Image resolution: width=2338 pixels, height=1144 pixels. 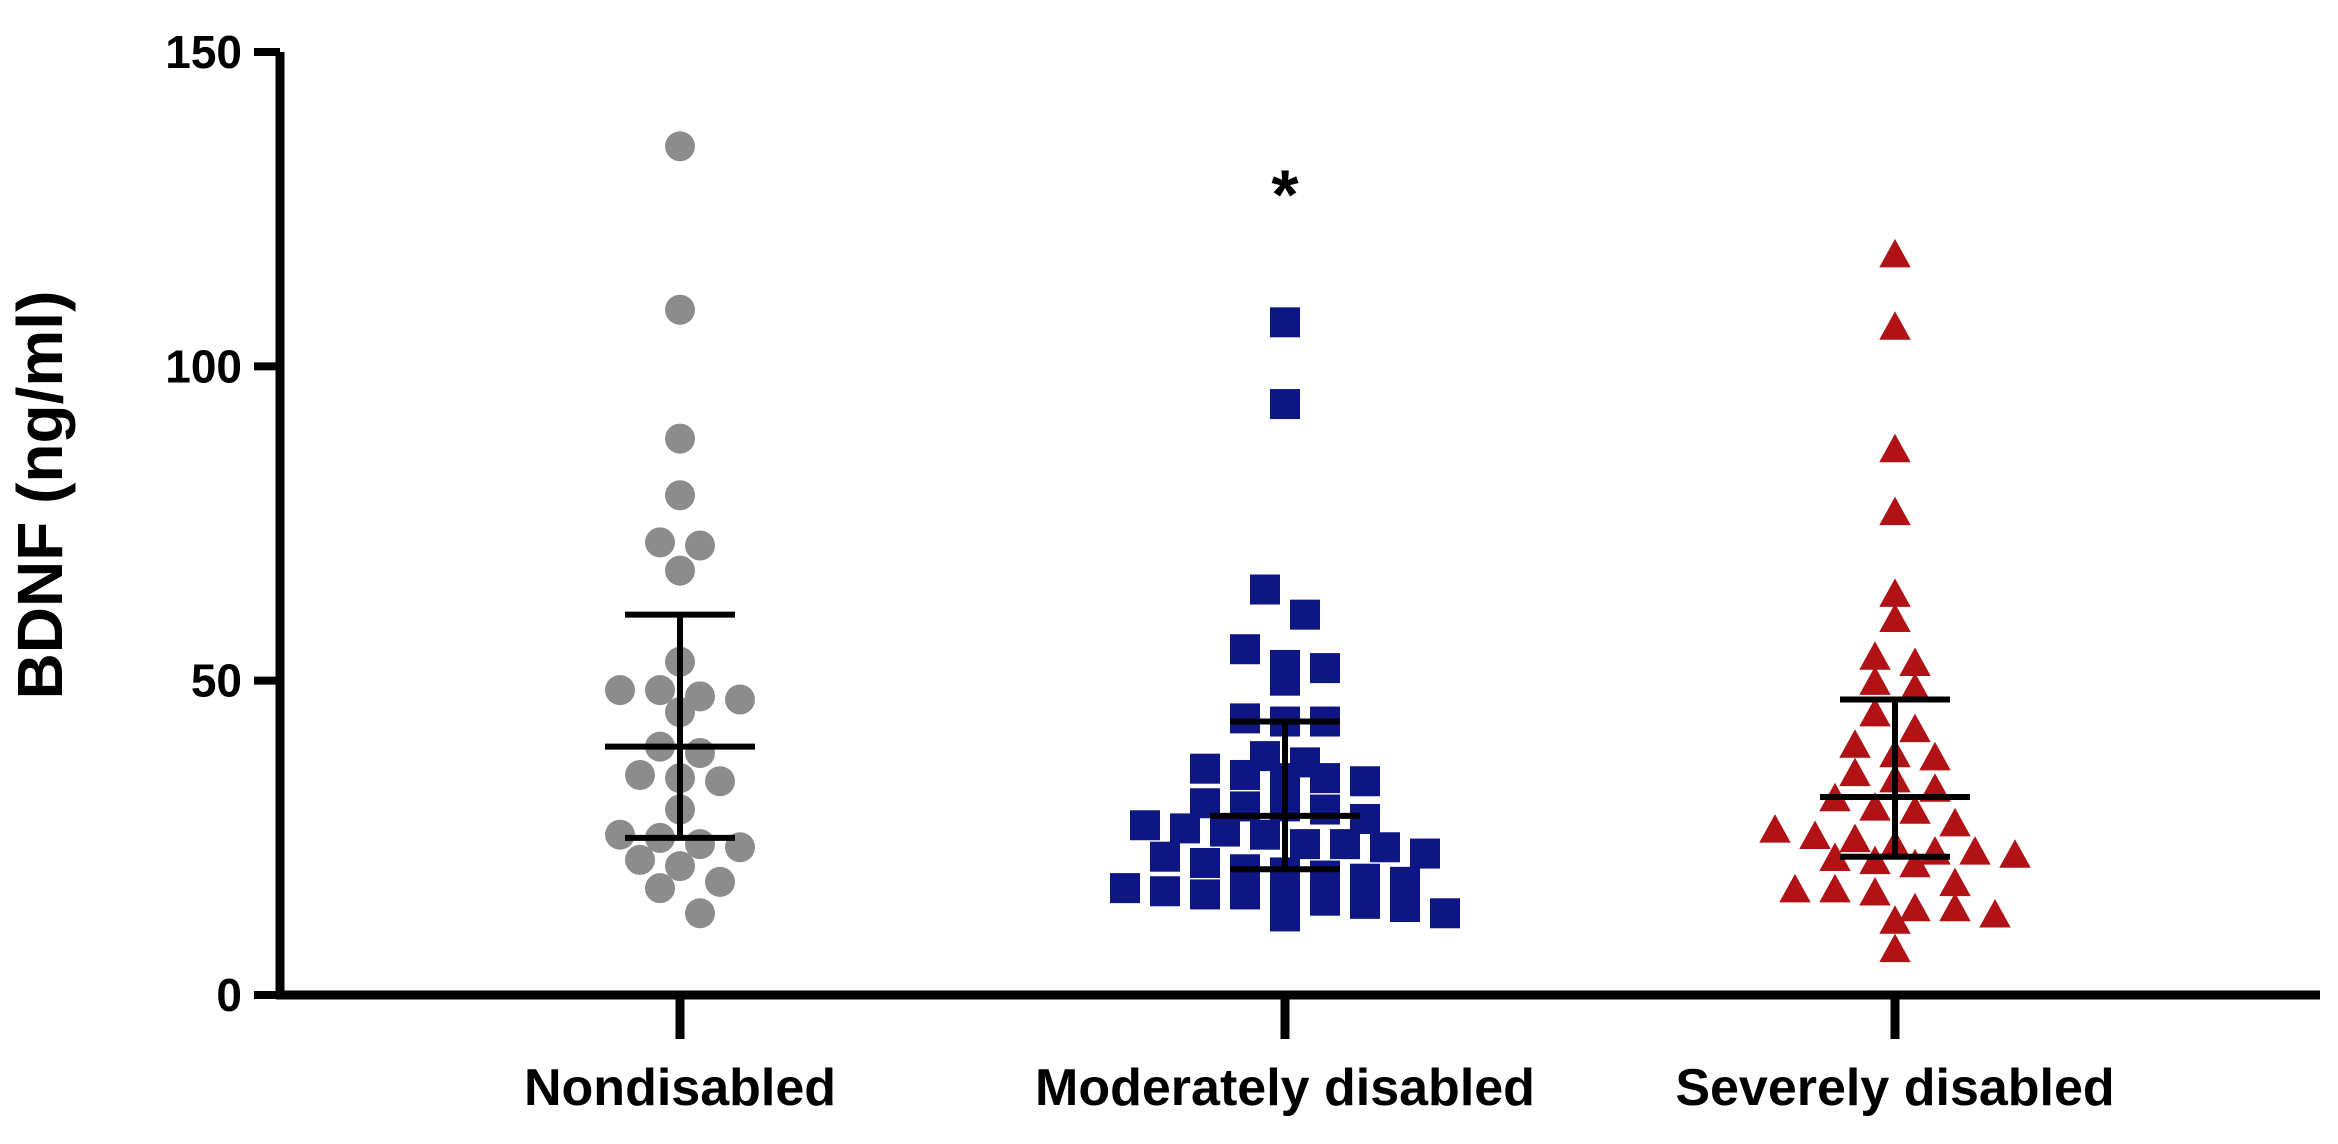 What do you see at coordinates (1285, 1088) in the screenshot?
I see `category-label: Moderately disabled` at bounding box center [1285, 1088].